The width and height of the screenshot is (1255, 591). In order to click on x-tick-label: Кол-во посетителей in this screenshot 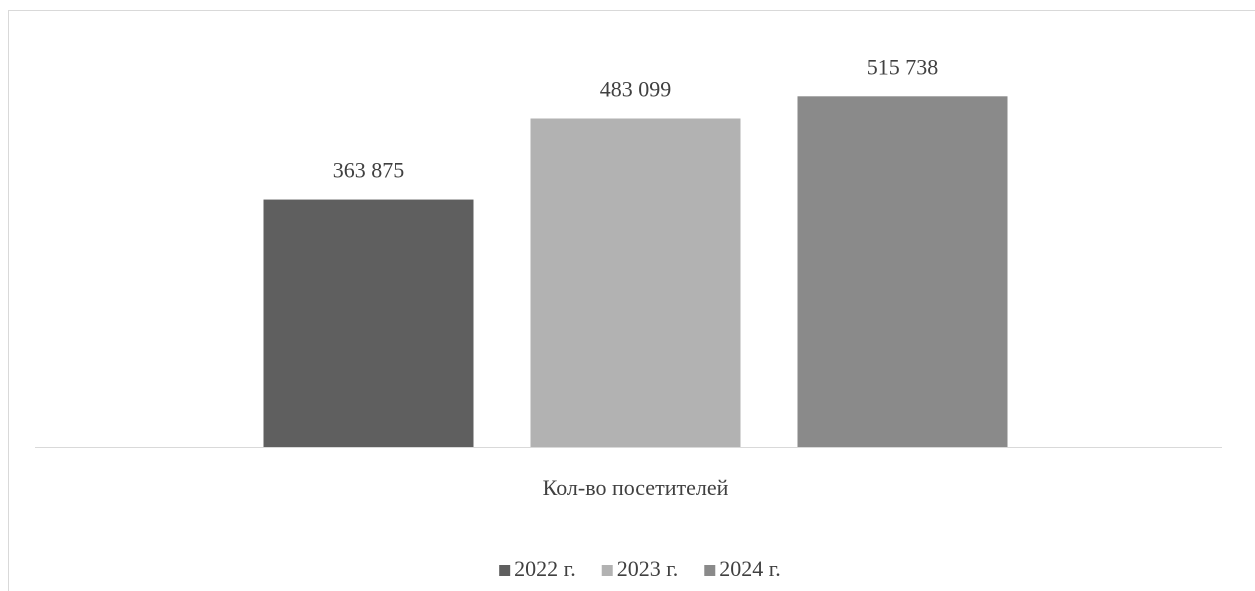, I will do `click(636, 487)`.